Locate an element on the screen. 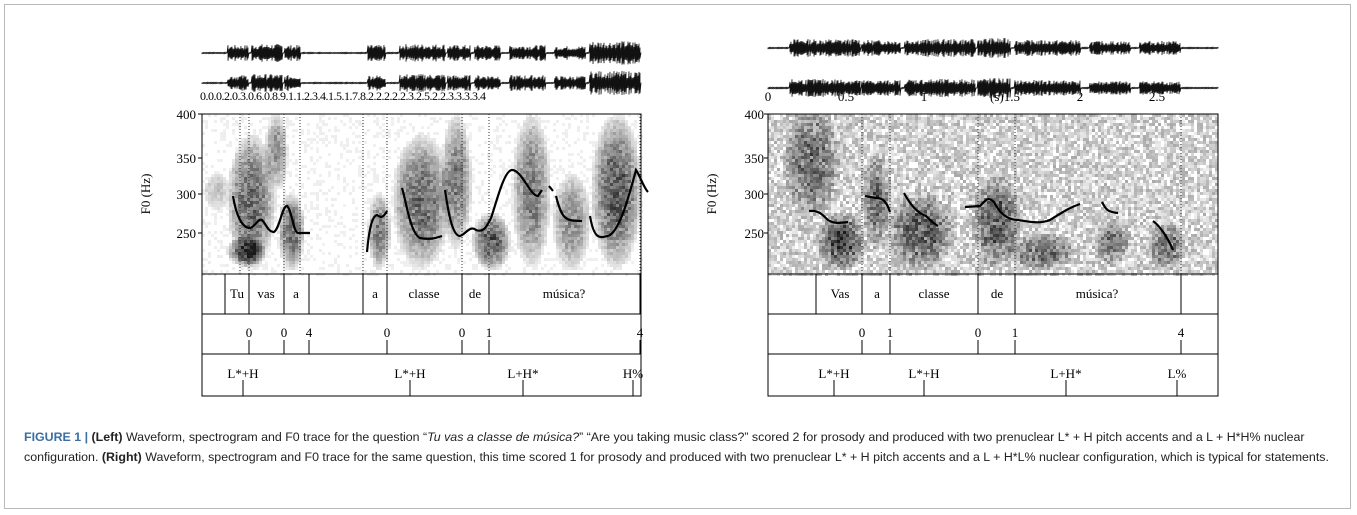 The height and width of the screenshot is (515, 1357). left-word-classe: classe is located at coordinates (423, 293).